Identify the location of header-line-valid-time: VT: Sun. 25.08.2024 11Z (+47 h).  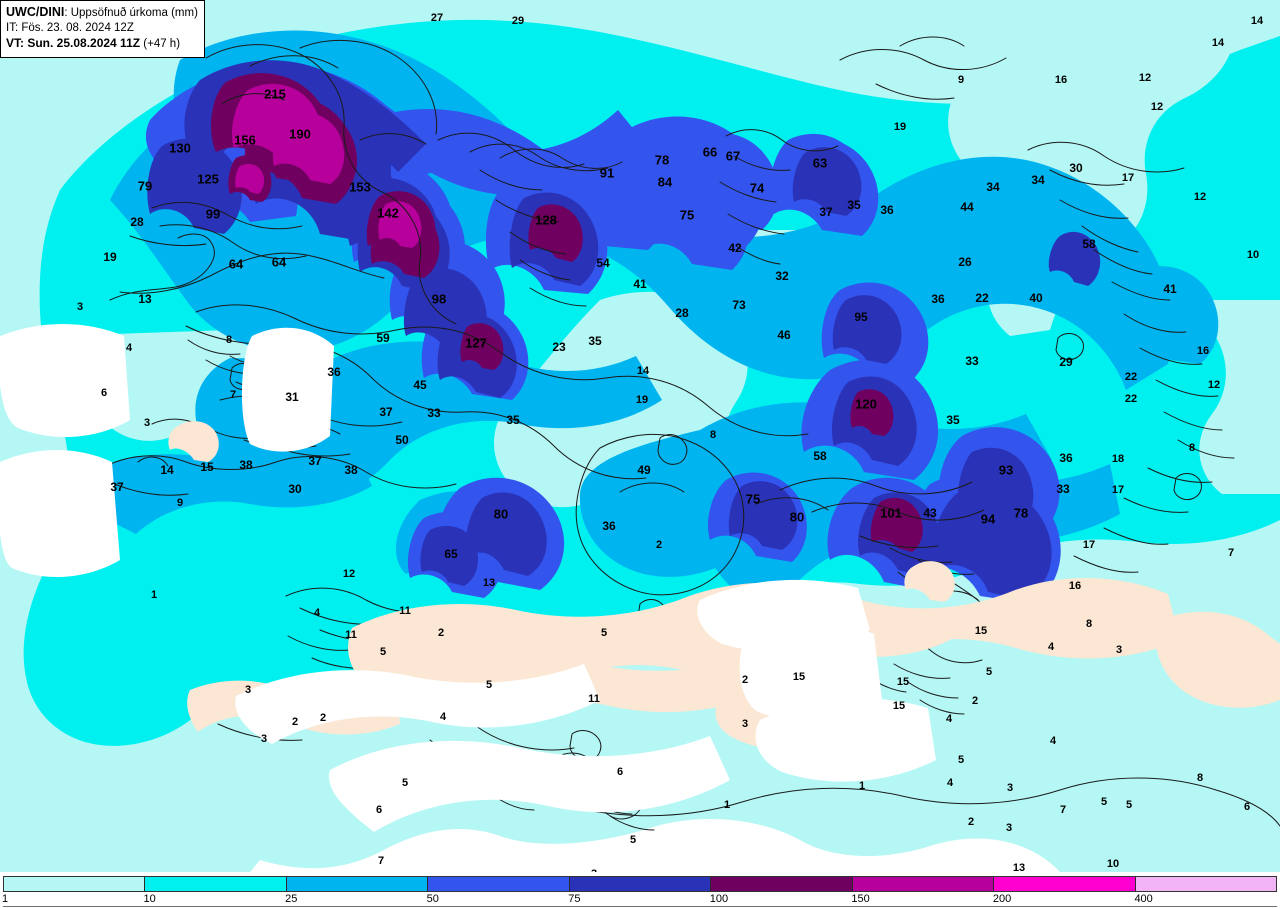
(102, 44).